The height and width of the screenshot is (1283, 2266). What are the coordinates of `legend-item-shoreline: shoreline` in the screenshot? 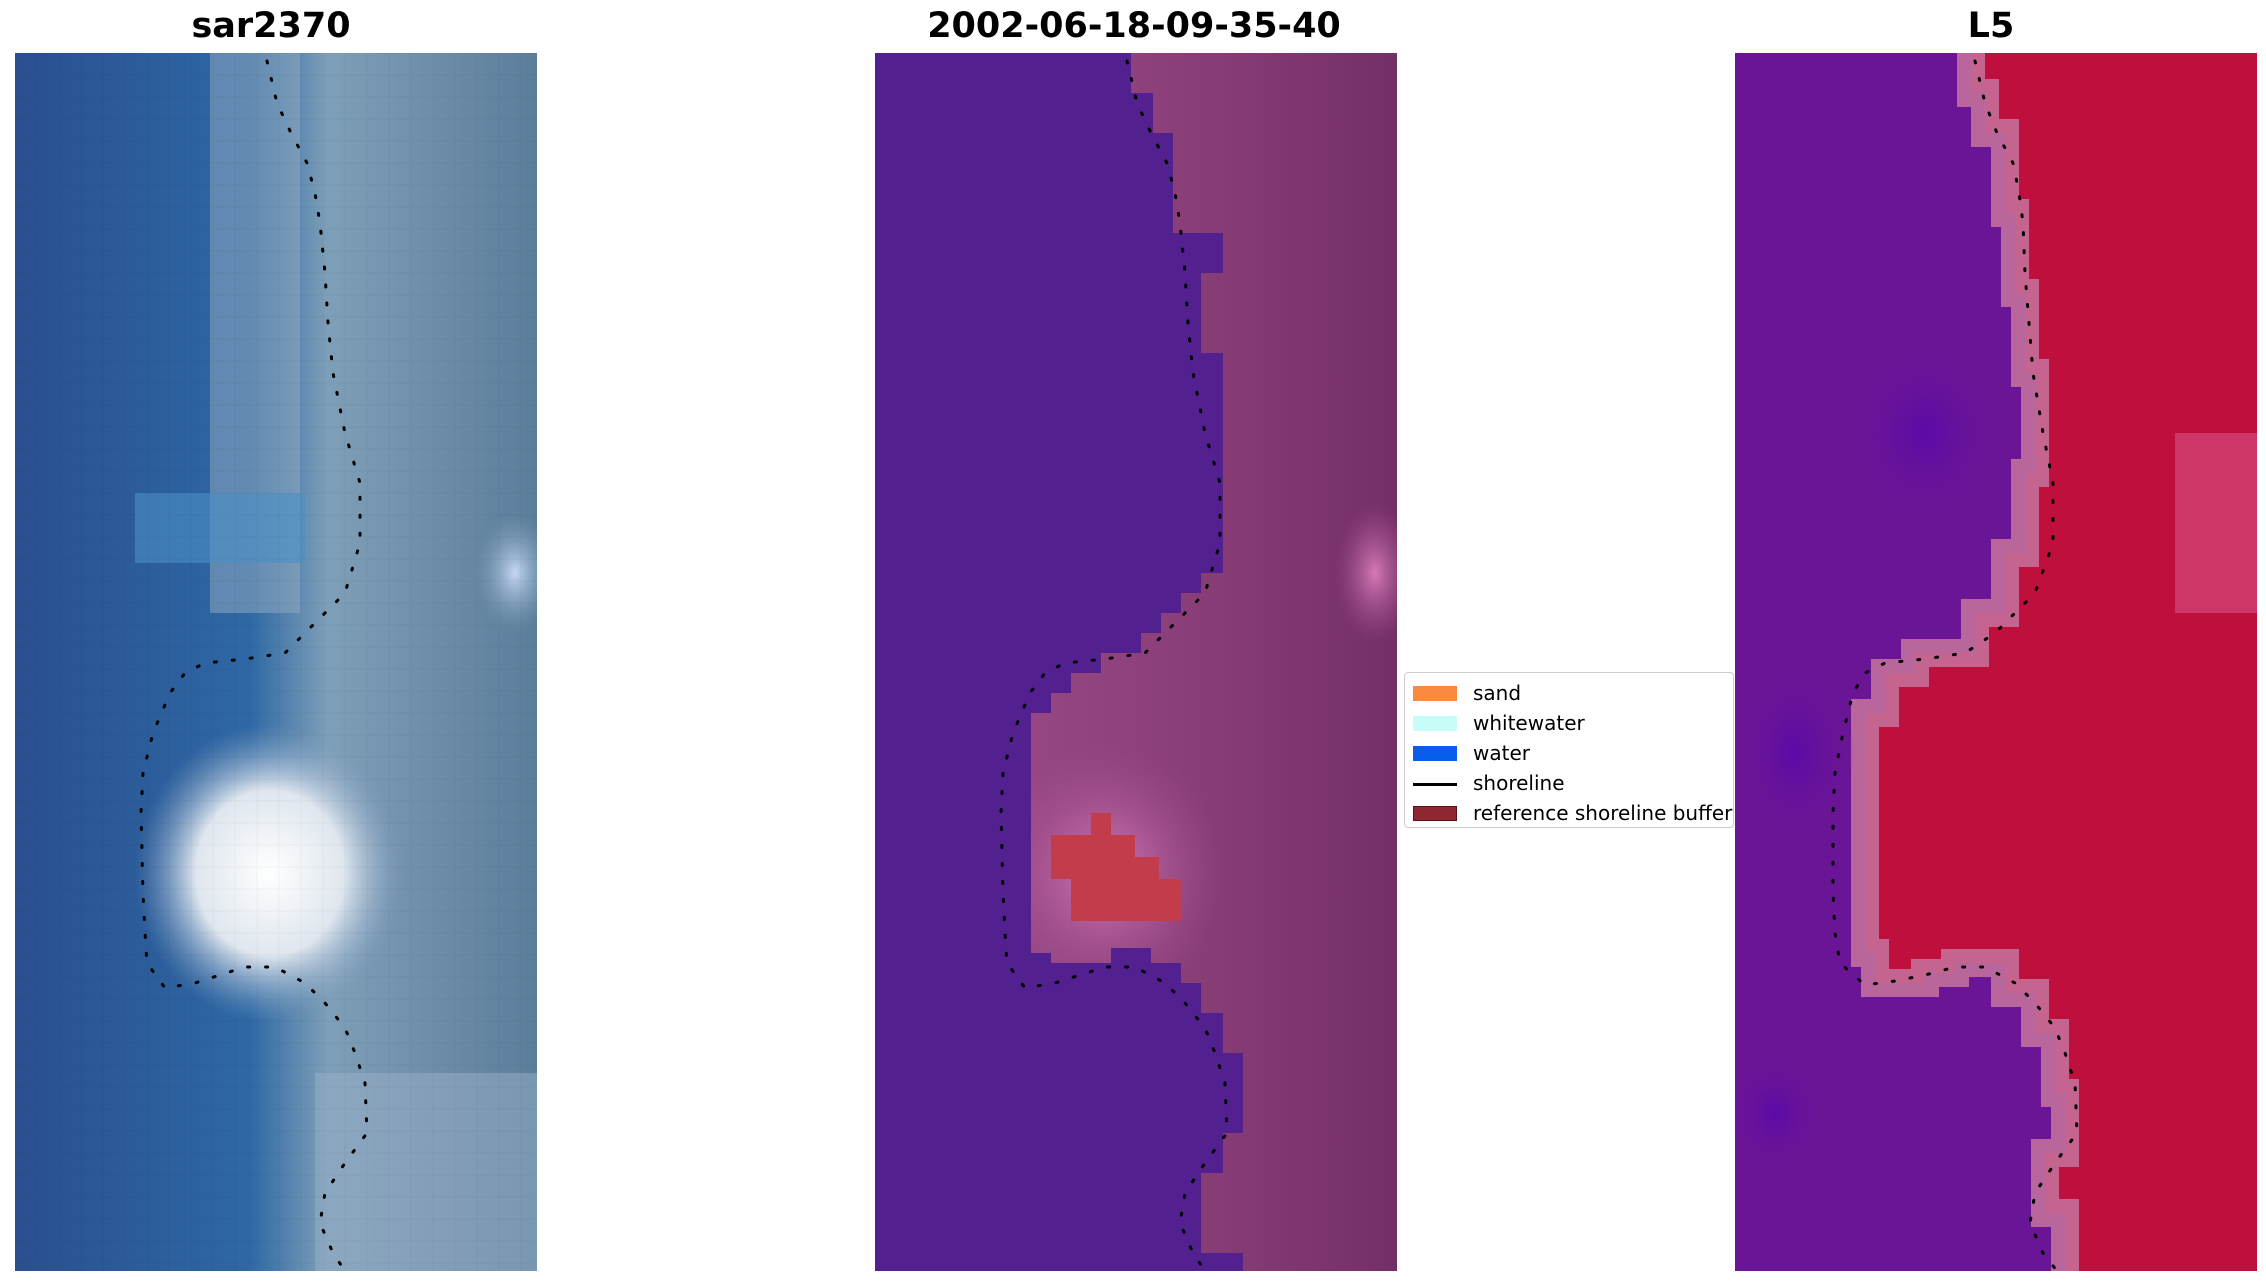 It's located at (1569, 784).